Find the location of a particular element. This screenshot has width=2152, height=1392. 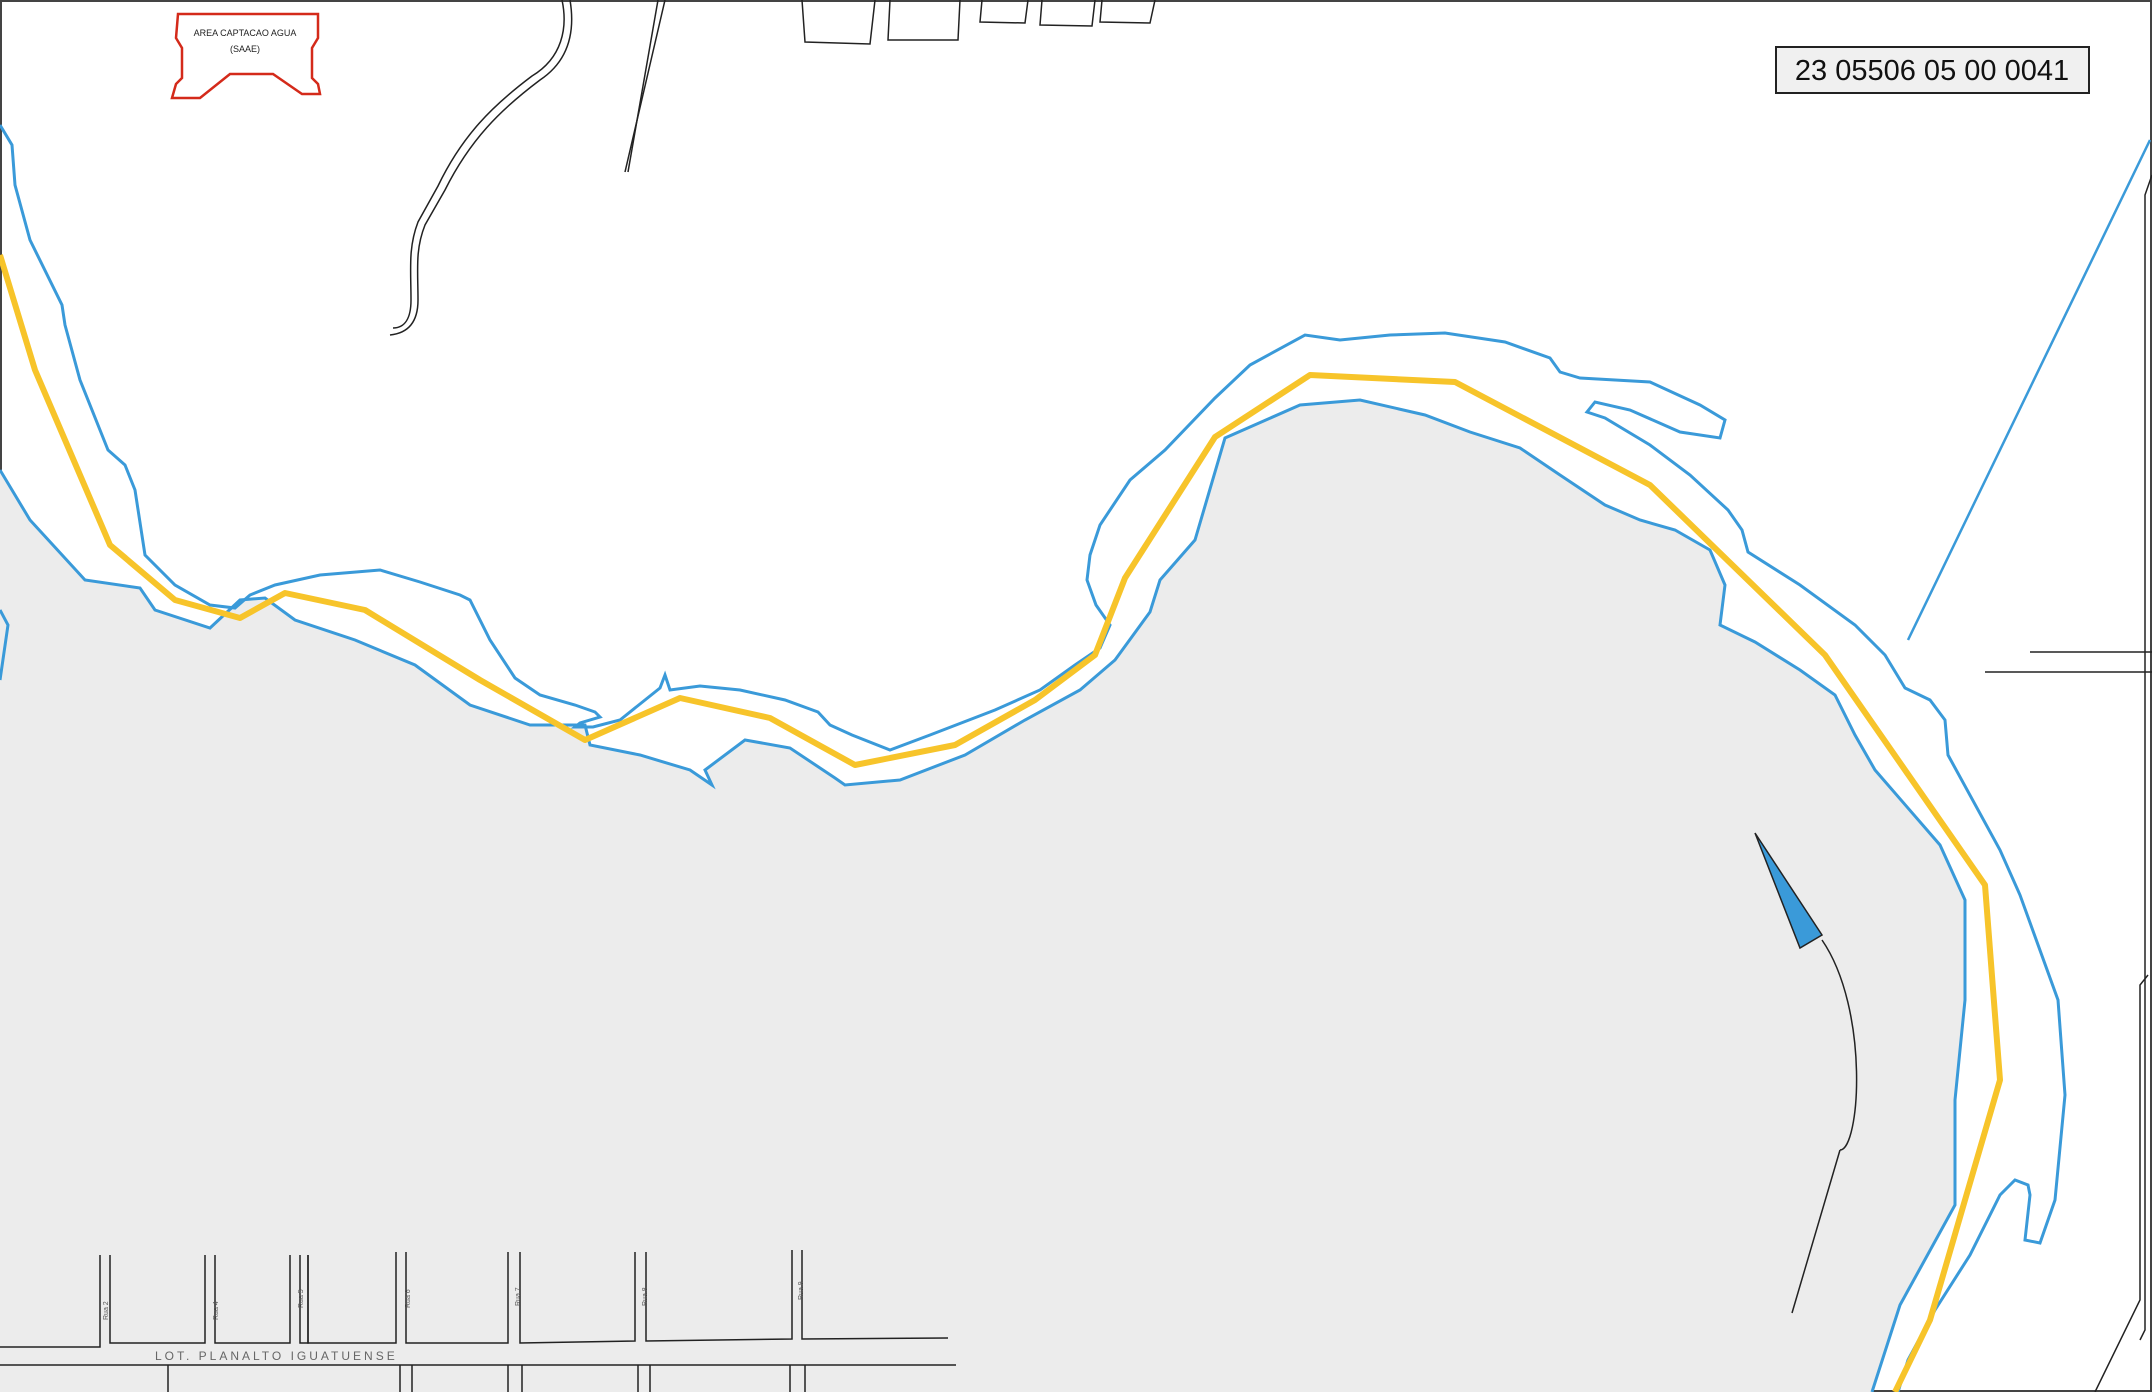

direction-arrow-icon is located at coordinates (1789, 891).